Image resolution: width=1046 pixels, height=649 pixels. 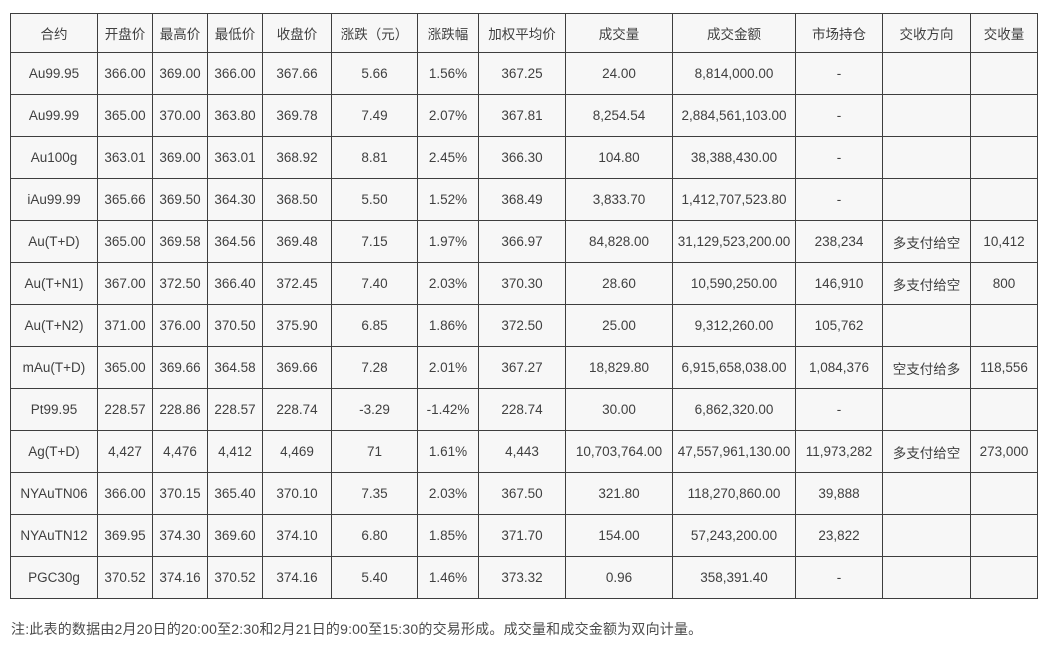 I want to click on table-cell: 321.80, so click(x=619, y=493).